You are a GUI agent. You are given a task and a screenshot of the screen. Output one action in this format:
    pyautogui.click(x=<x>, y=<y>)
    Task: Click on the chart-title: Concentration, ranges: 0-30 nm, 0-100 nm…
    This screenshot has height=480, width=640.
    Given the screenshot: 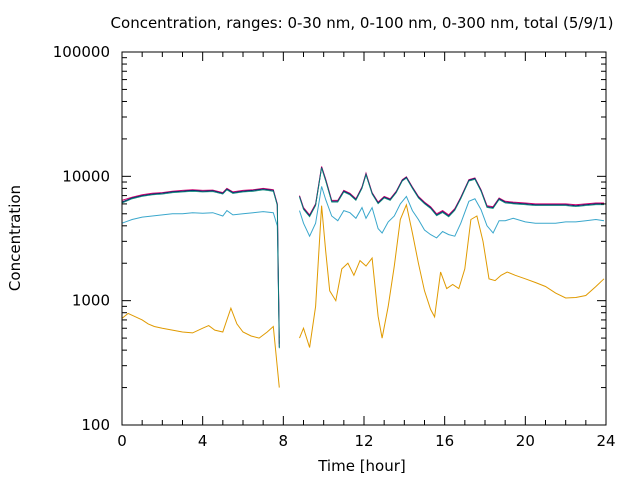 What is the action you would take?
    pyautogui.click(x=362, y=23)
    